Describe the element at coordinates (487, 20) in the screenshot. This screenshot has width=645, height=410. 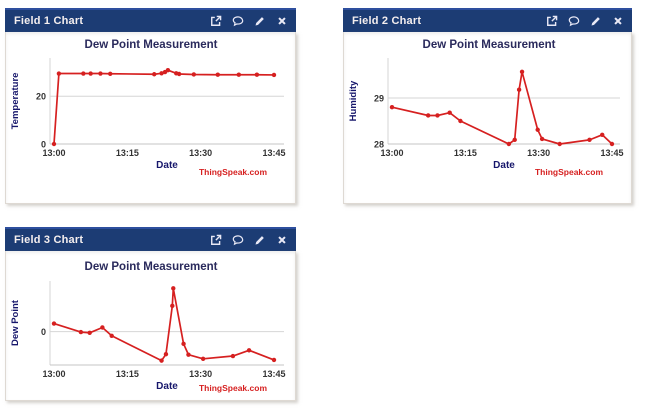
I see `field2-chart-header: Field 2 Chart` at that location.